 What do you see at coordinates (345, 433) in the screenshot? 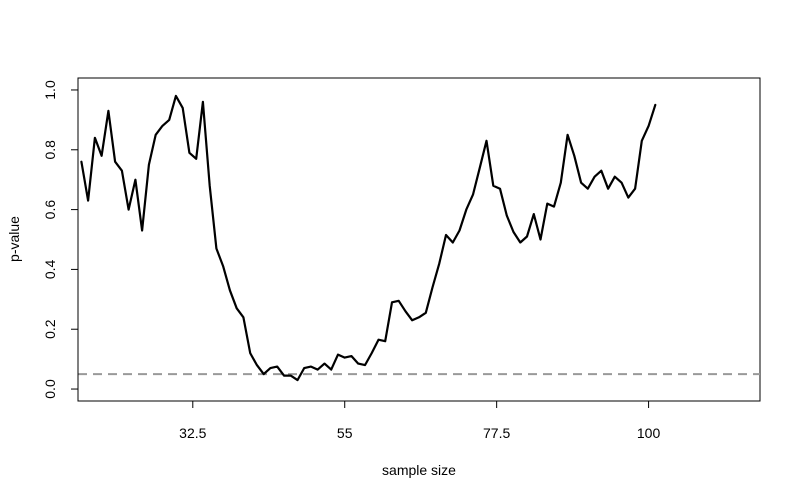
I see `x-tick-label: 55` at bounding box center [345, 433].